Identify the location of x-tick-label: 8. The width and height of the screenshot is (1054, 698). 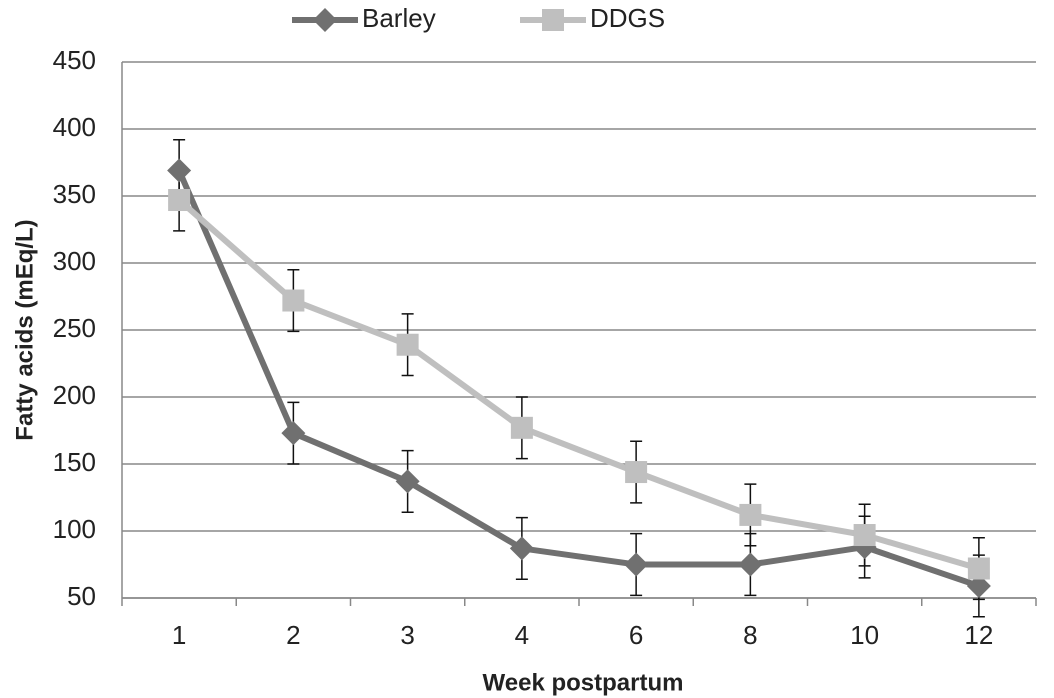
(750, 635).